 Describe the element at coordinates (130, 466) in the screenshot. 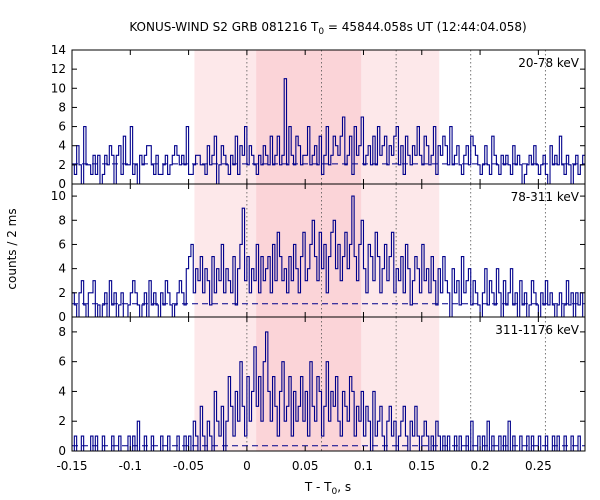

I see `x-tick-label: -0.1` at that location.